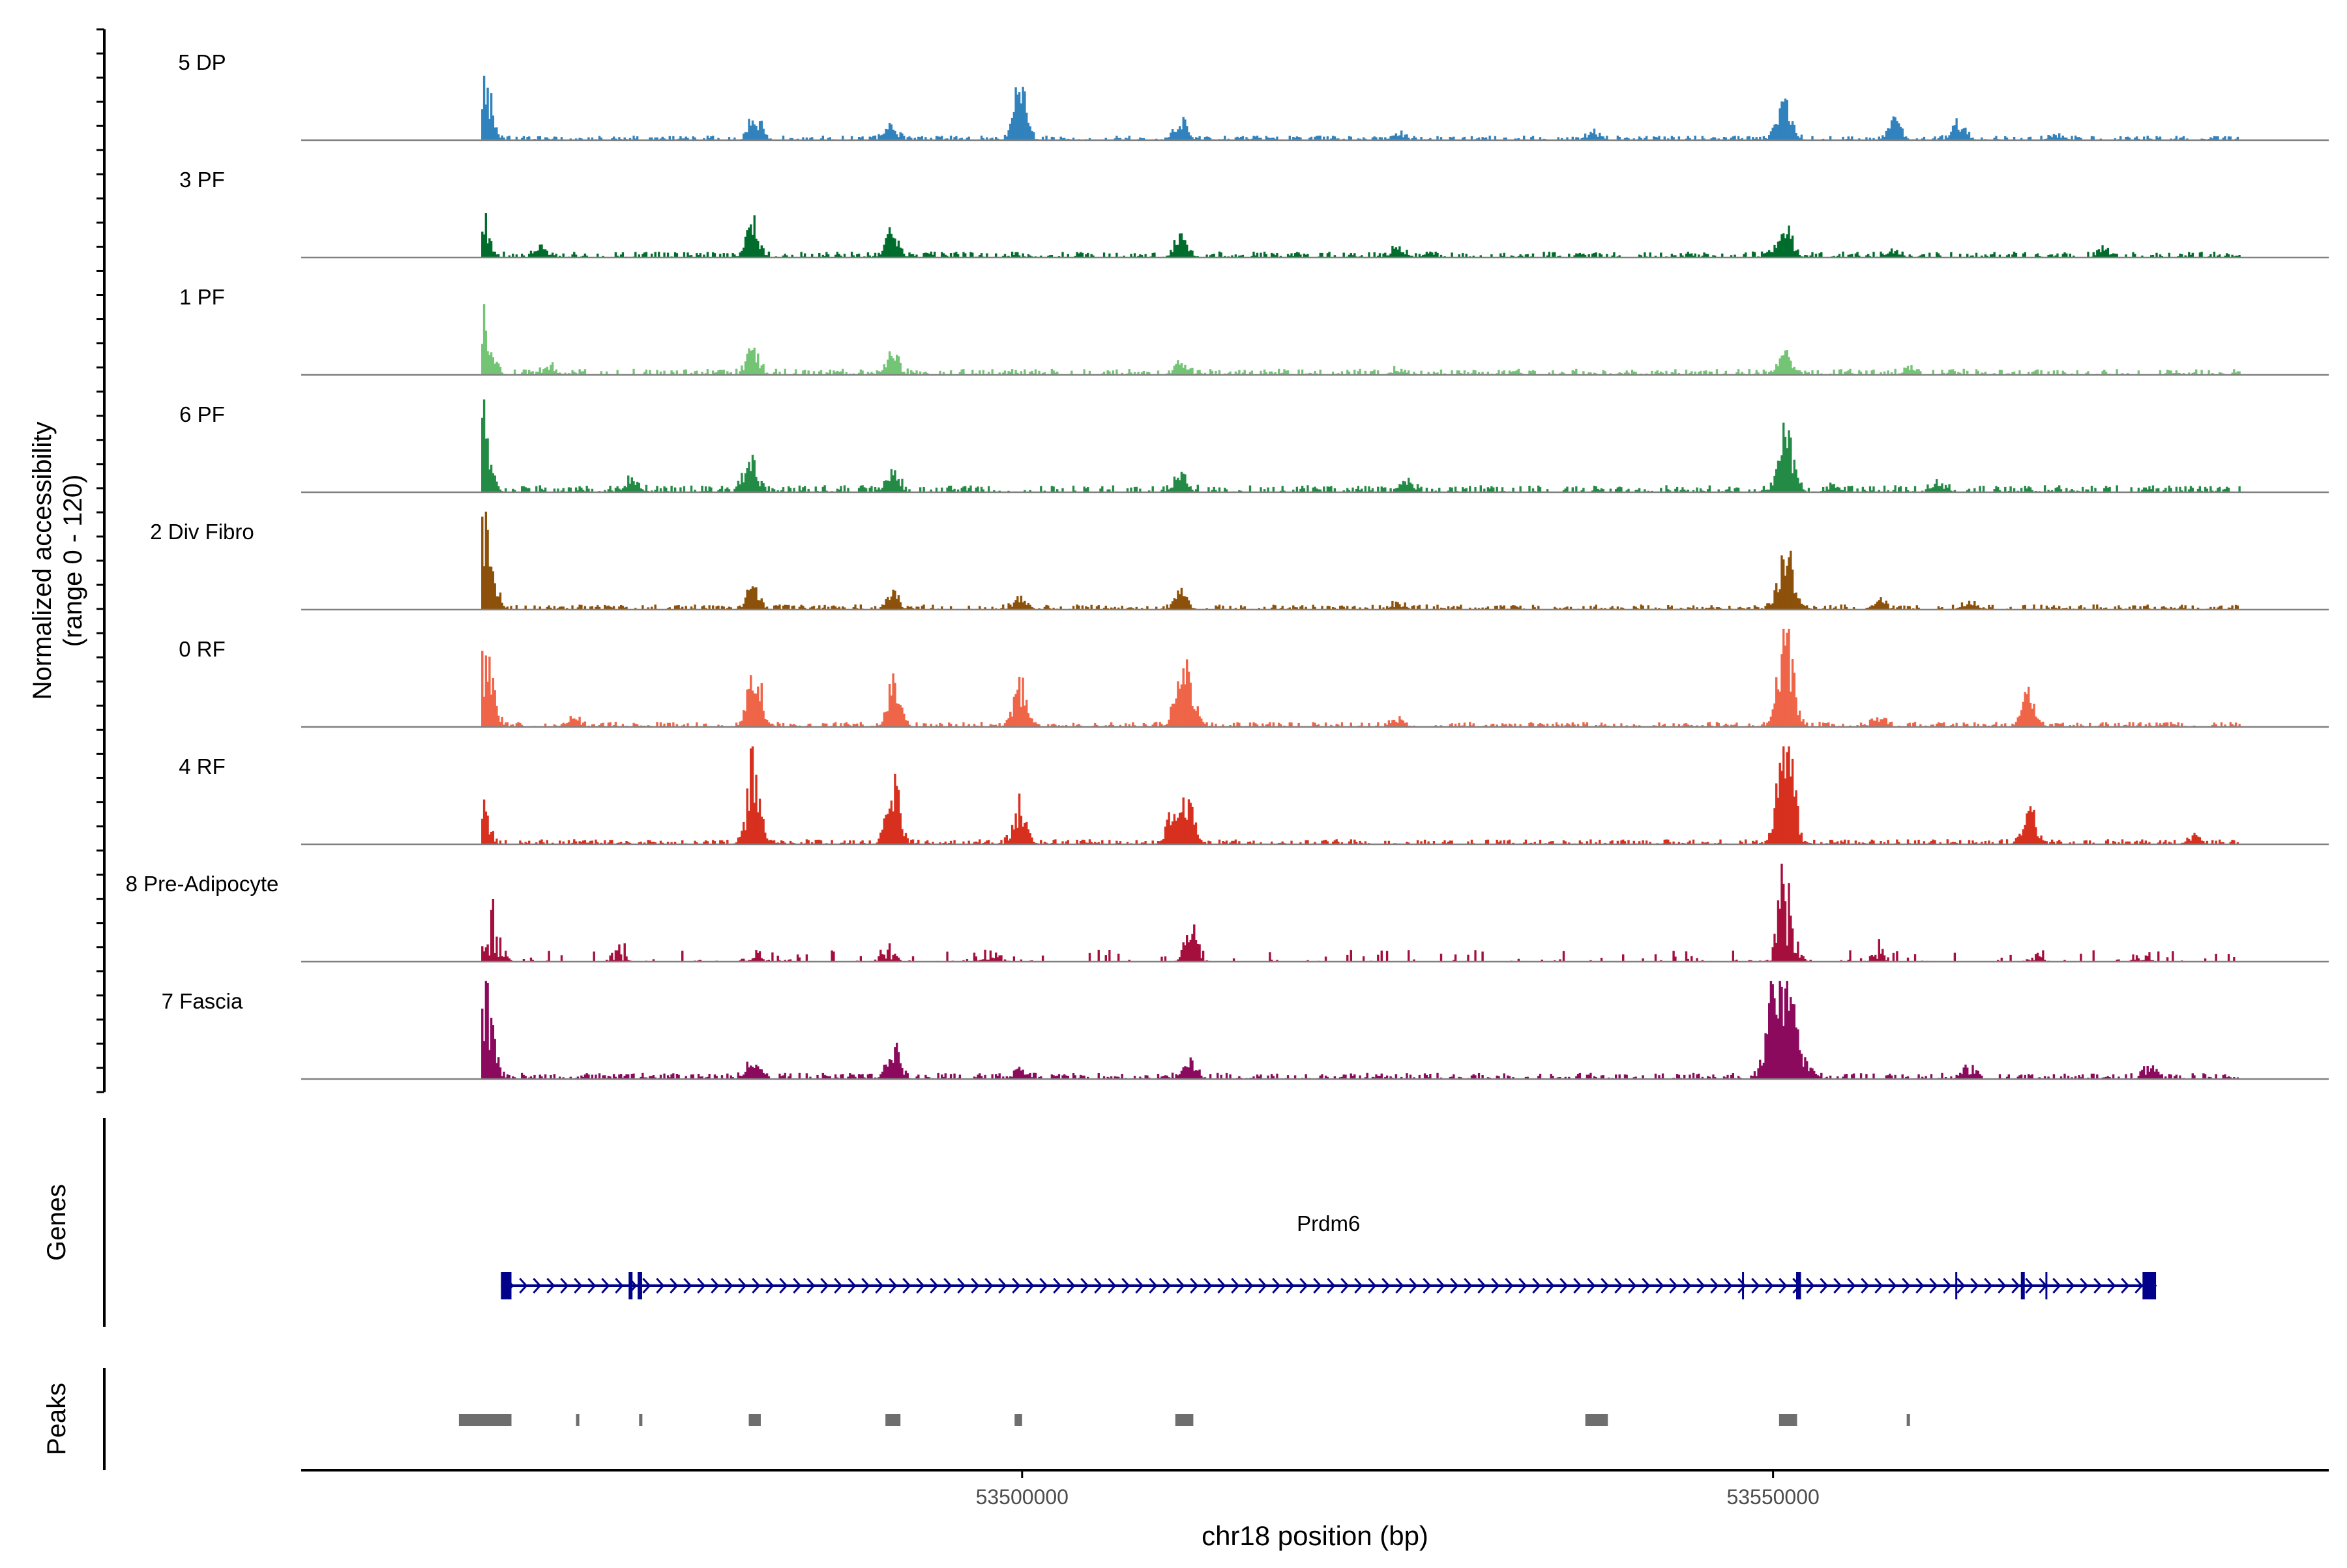 The height and width of the screenshot is (1568, 2347). I want to click on track-label: 7 Fascia, so click(202, 1001).